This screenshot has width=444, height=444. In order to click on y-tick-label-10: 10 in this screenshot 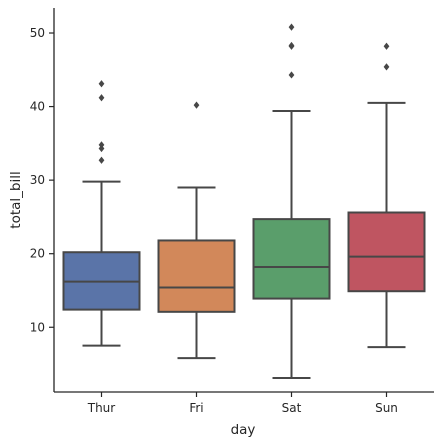, I will do `click(37, 327)`.